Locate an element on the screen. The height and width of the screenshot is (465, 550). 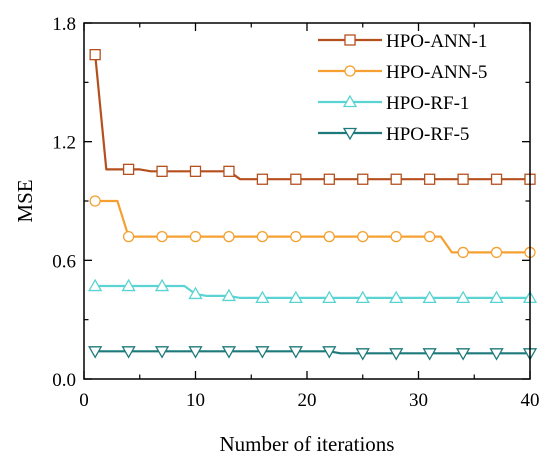
y-tick-label: 0.0 is located at coordinates (64, 380).